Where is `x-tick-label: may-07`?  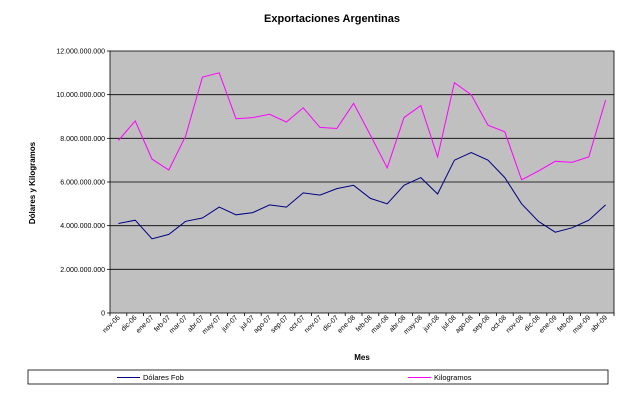 x-tick-label: may-07 is located at coordinates (212, 325).